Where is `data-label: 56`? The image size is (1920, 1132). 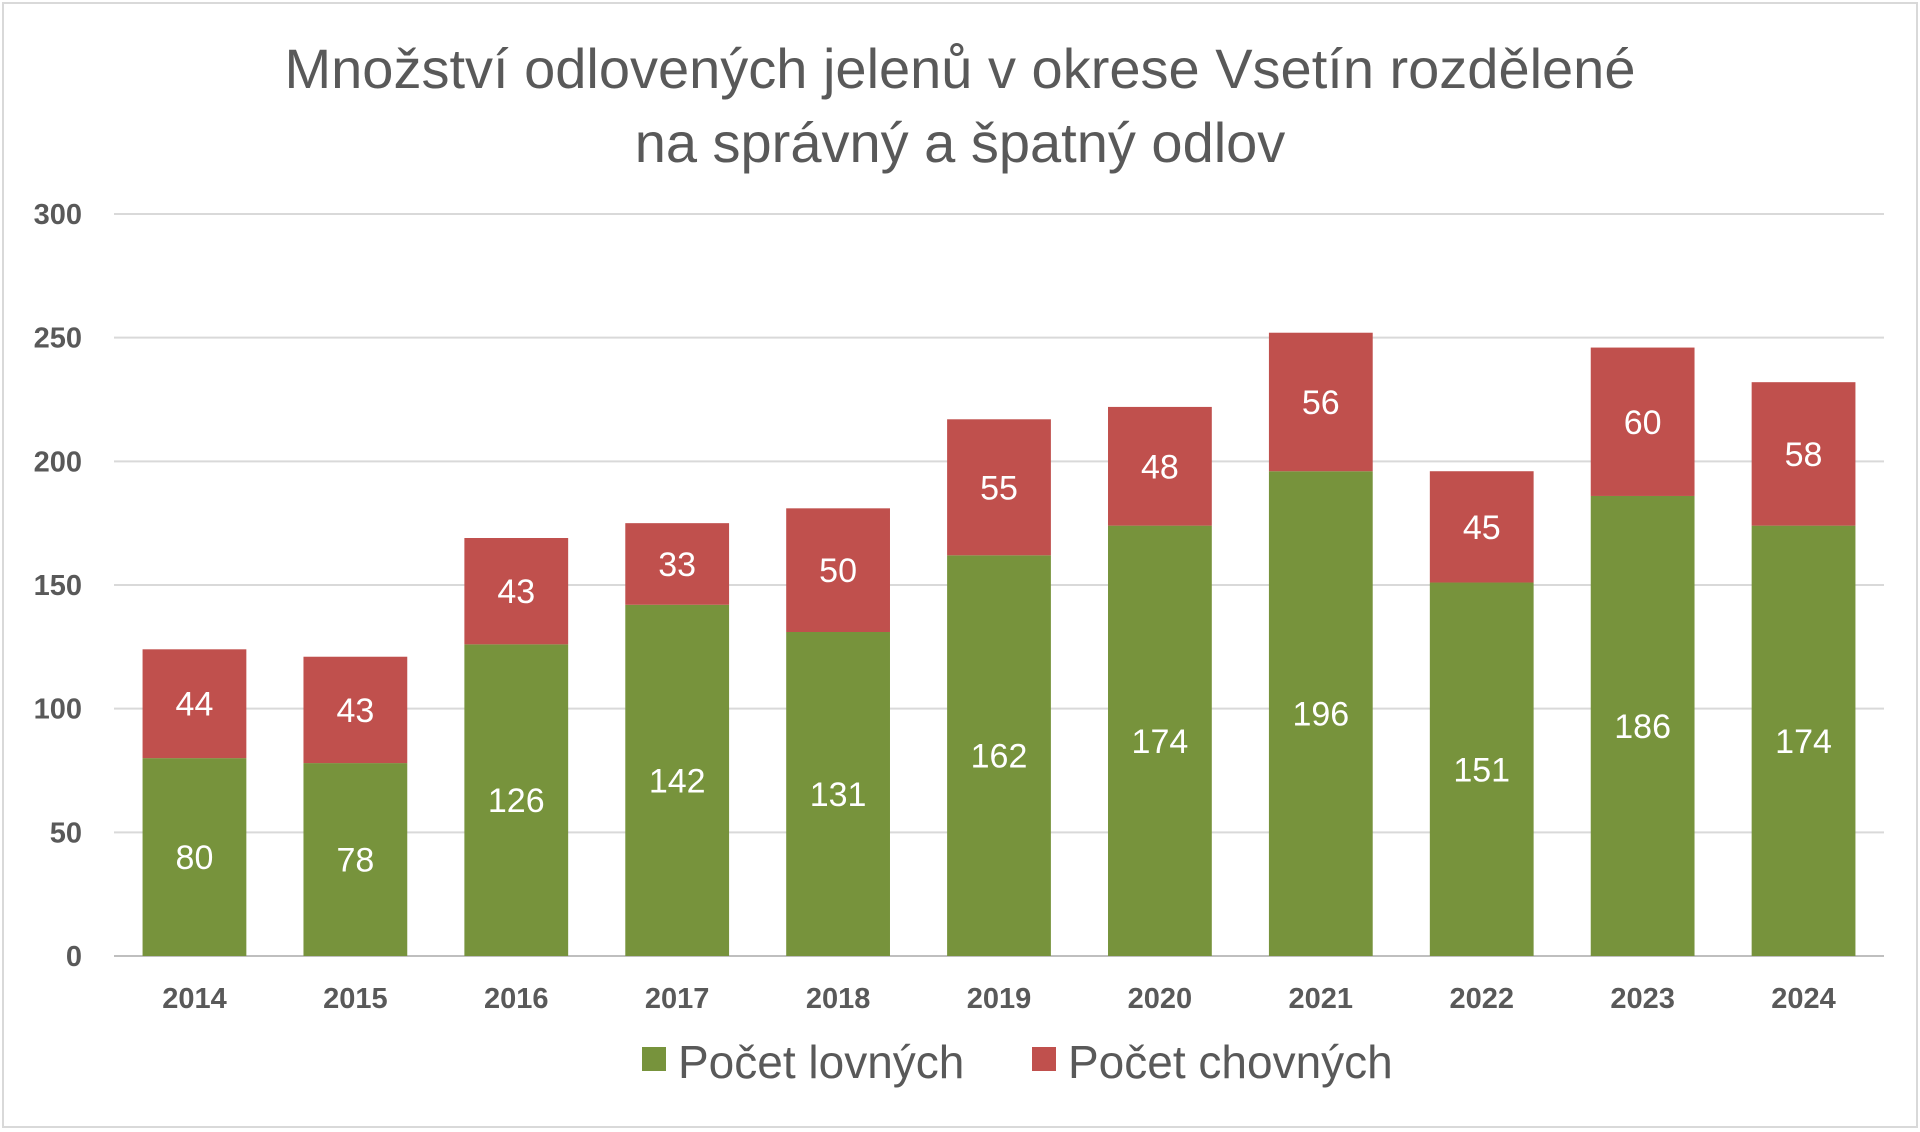
data-label: 56 is located at coordinates (1321, 403).